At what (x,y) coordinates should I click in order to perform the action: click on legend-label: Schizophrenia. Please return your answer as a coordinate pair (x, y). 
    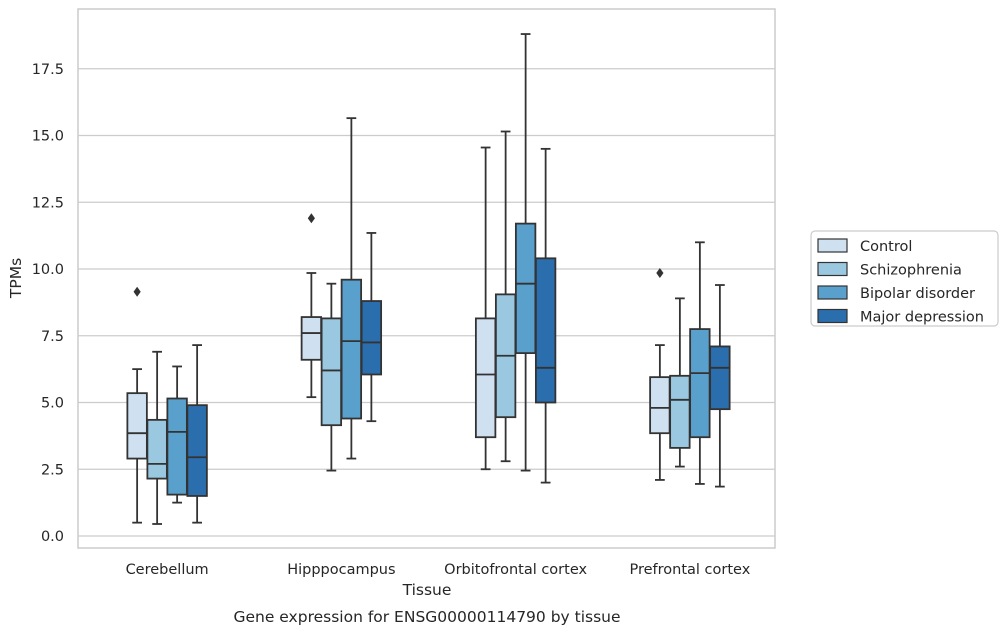
    Looking at the image, I should click on (911, 271).